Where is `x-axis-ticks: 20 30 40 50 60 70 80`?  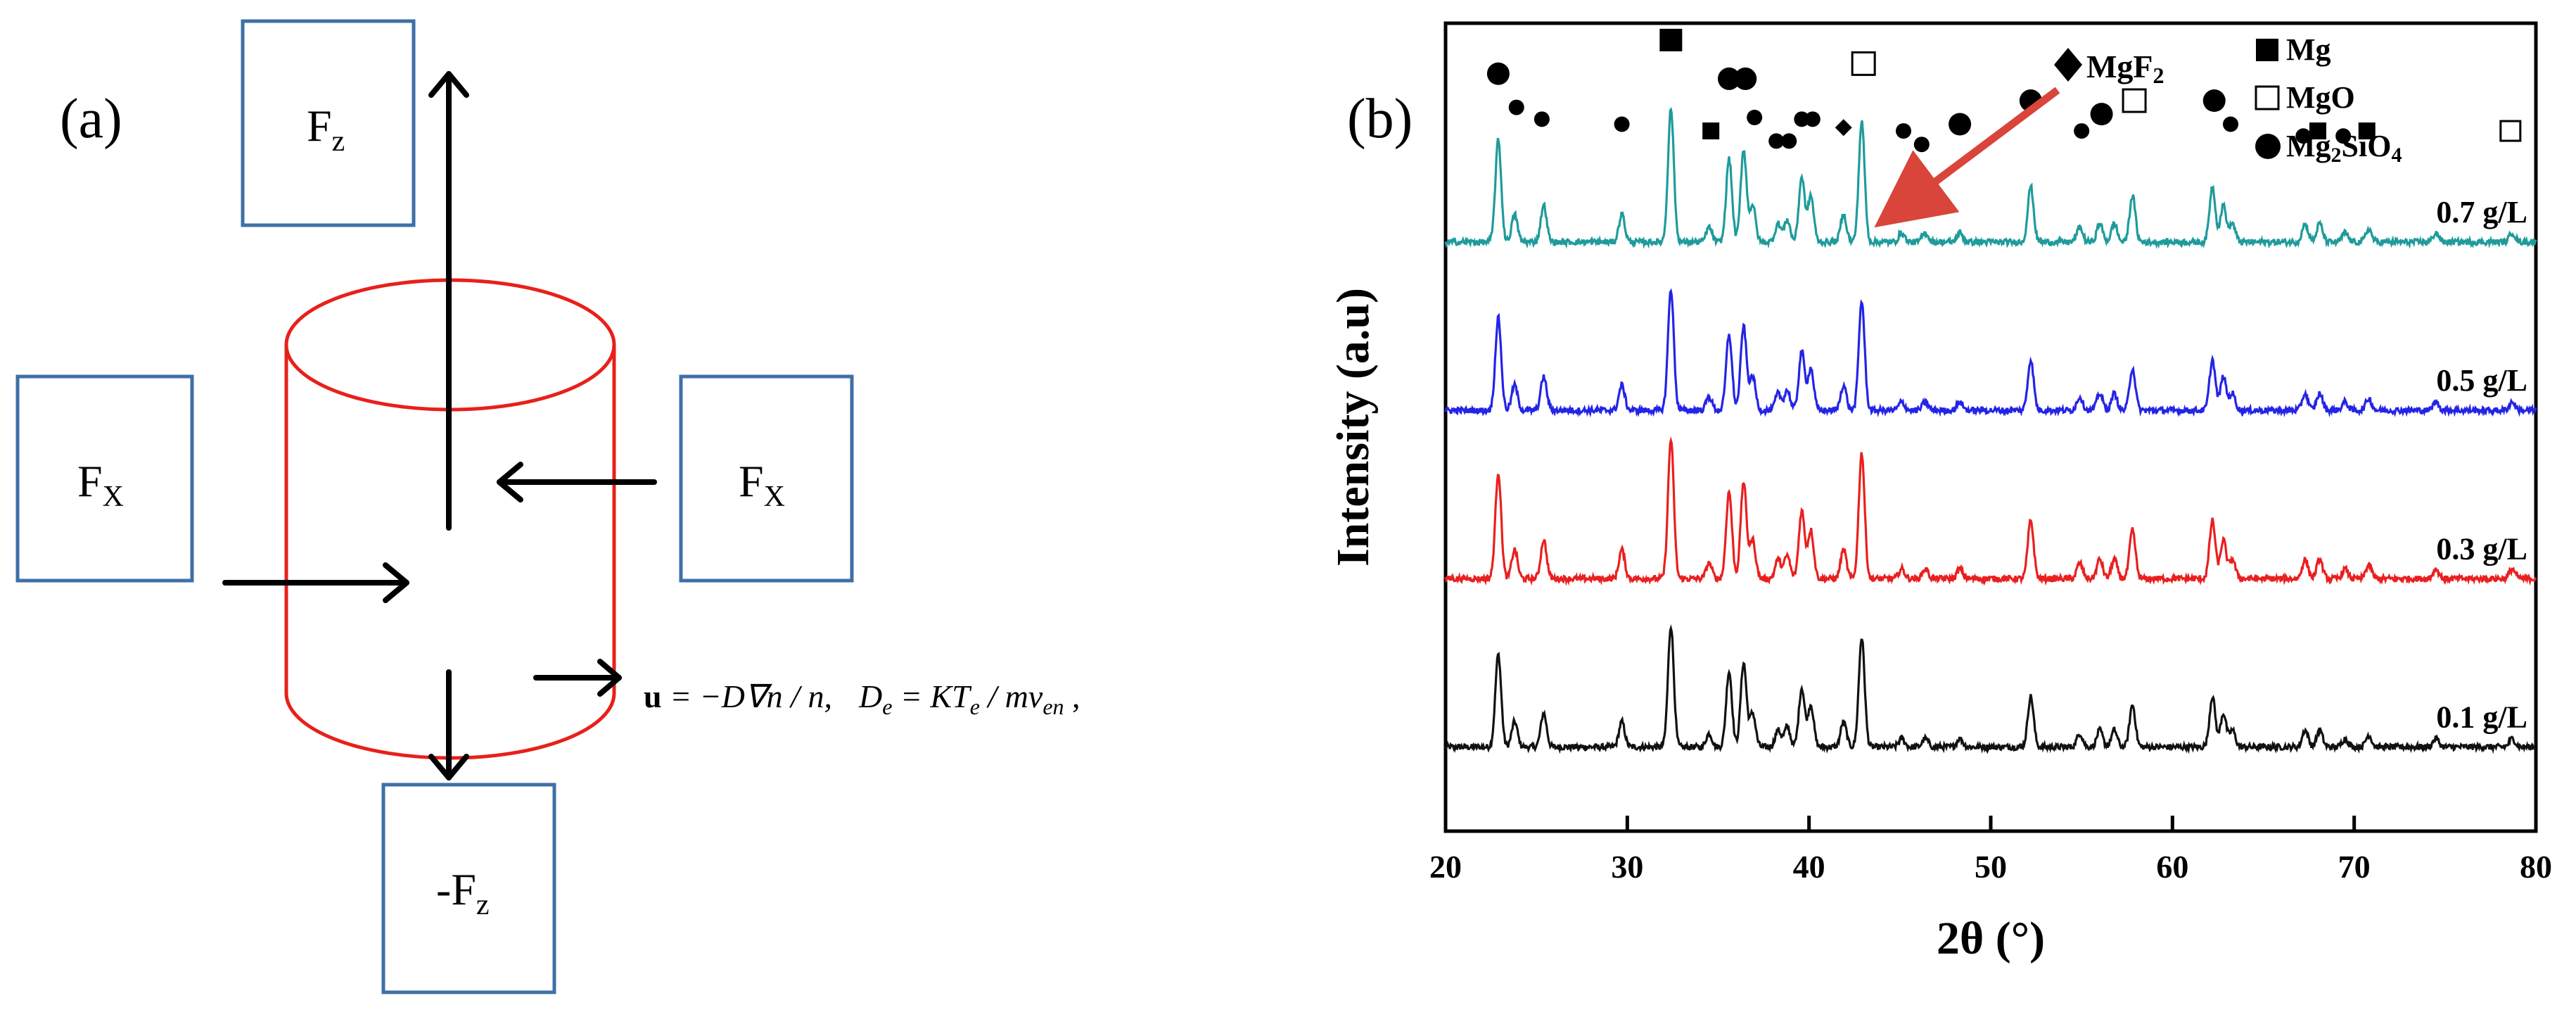 x-axis-ticks: 20 30 40 50 60 70 80 is located at coordinates (1990, 850).